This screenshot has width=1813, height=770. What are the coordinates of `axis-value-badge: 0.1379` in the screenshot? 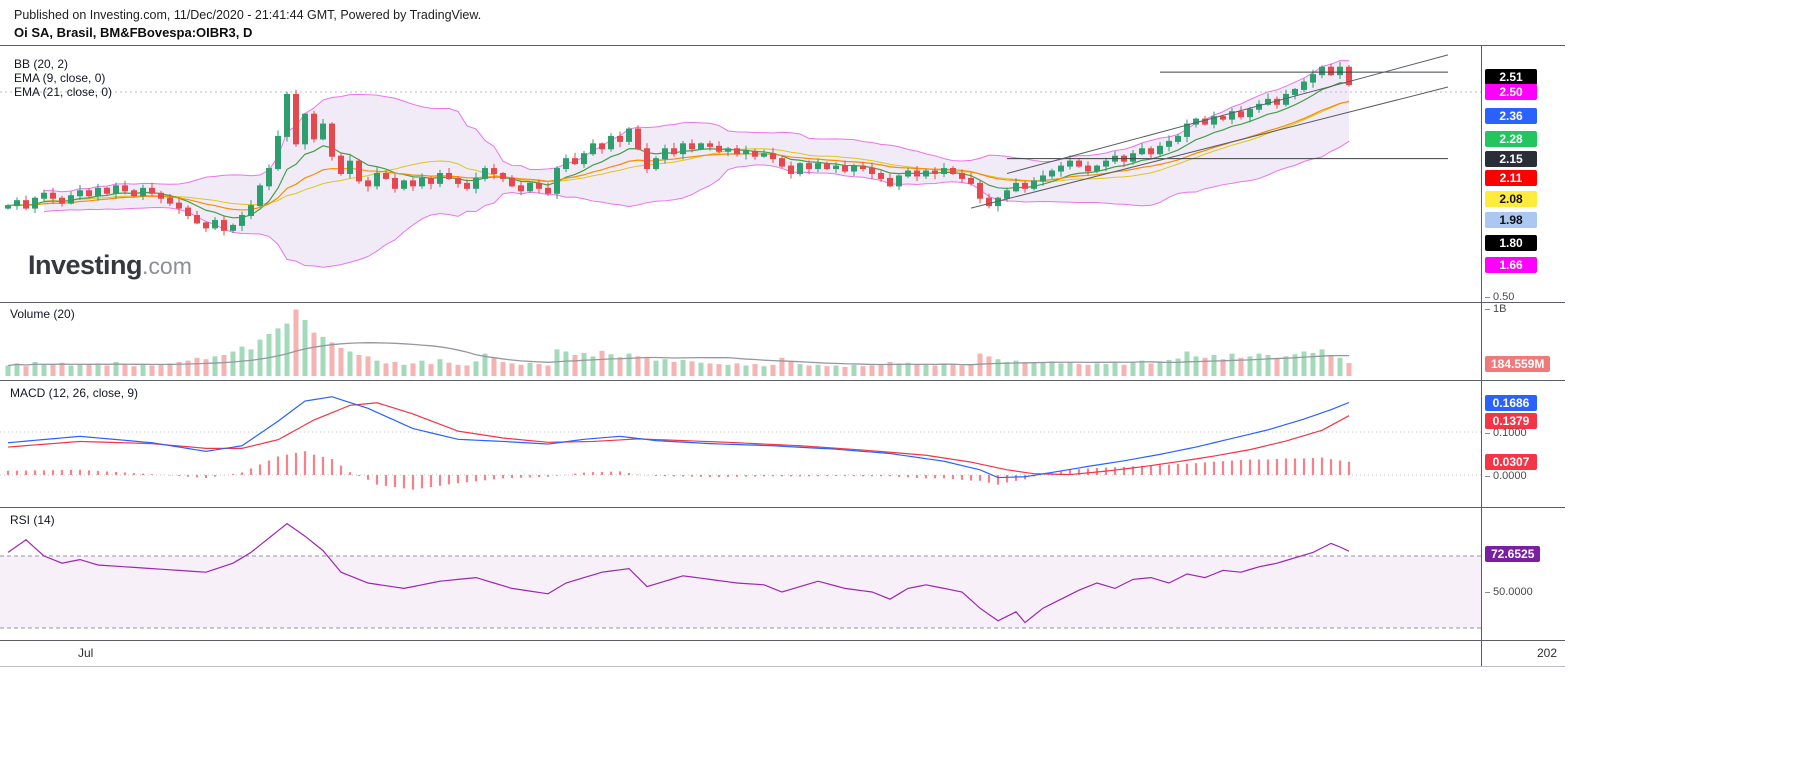 It's located at (1511, 421).